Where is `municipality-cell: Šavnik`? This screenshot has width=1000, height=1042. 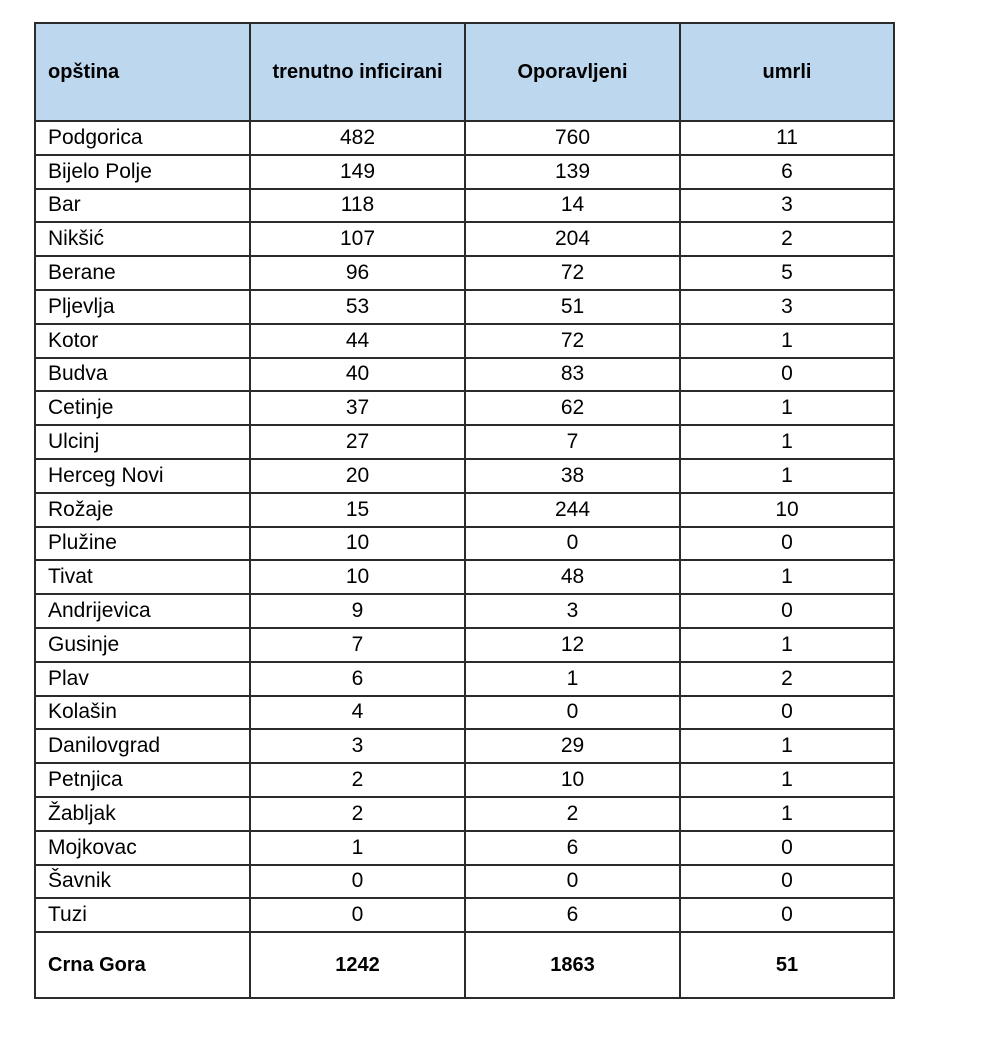 municipality-cell: Šavnik is located at coordinates (142, 881).